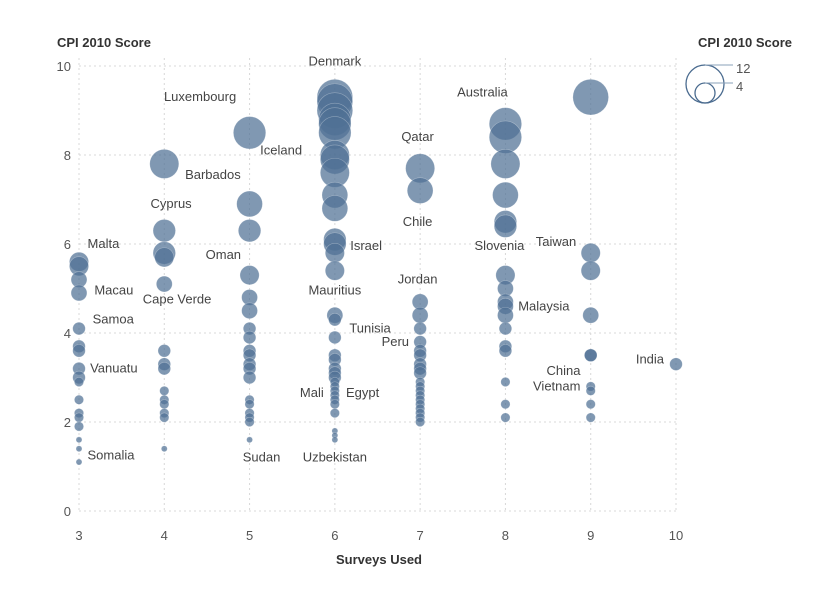  I want to click on x-tick-label: 5, so click(249, 535).